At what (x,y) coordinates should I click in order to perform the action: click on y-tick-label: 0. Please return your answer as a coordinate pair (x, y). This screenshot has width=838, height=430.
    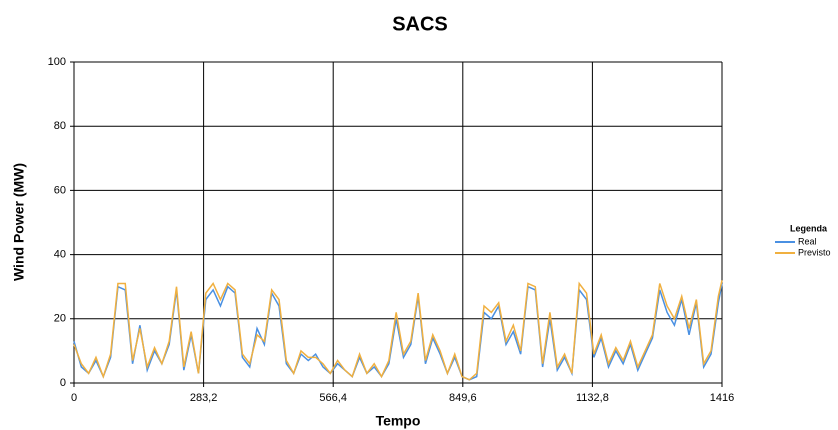
    Looking at the image, I should click on (63, 383).